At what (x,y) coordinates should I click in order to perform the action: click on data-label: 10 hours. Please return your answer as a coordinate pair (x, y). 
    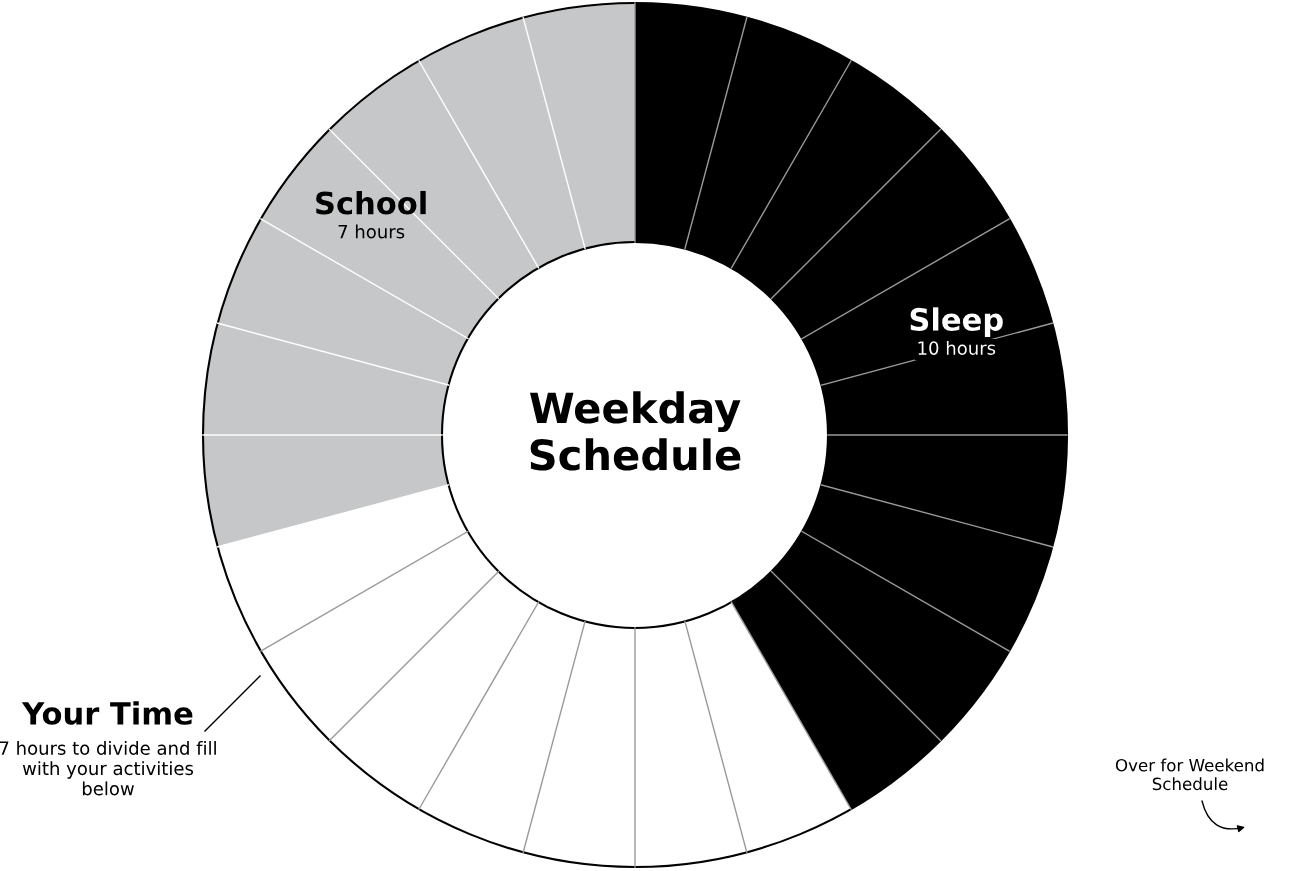
    Looking at the image, I should click on (957, 347).